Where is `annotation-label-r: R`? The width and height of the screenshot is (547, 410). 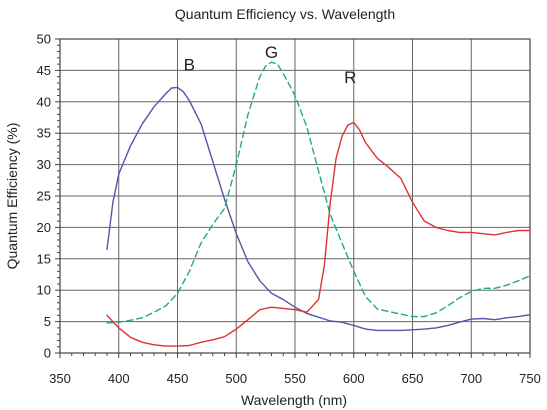 annotation-label-r: R is located at coordinates (350, 77).